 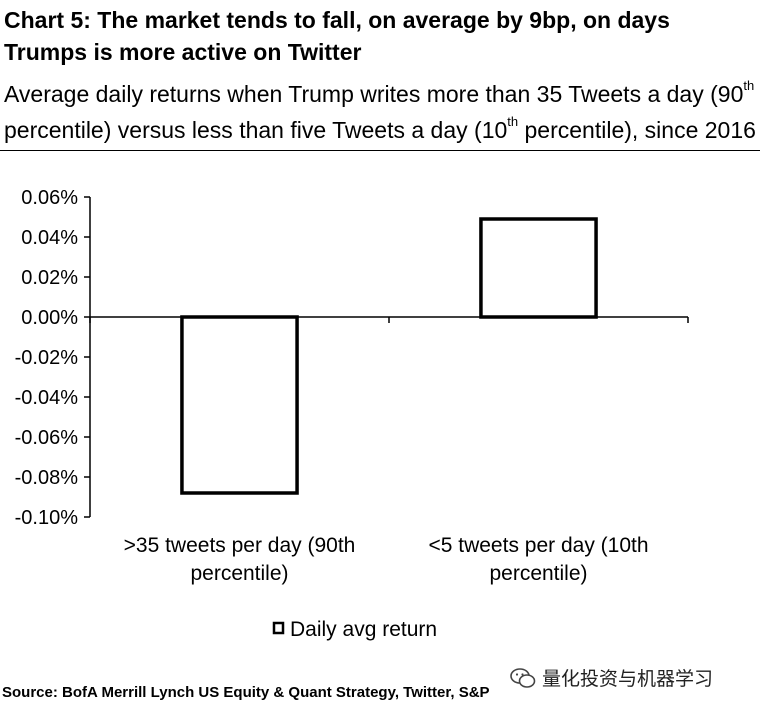 What do you see at coordinates (523, 677) in the screenshot?
I see `wechat-icon` at bounding box center [523, 677].